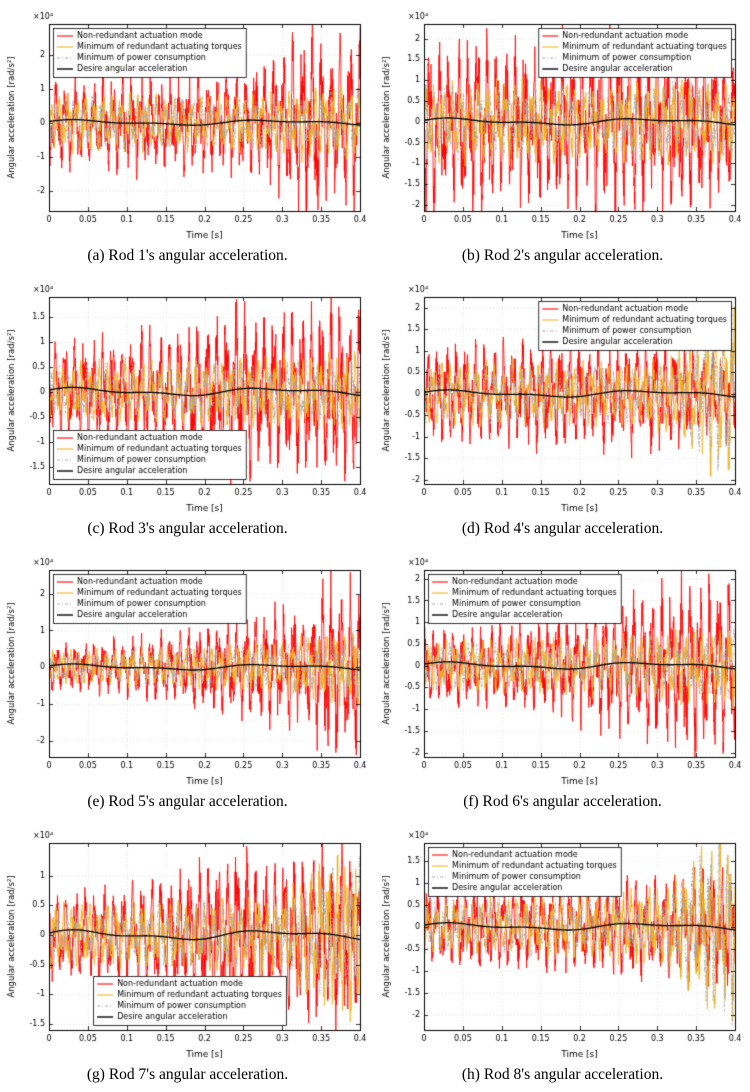  I want to click on figure-h: (h) Rod 8's angular acceleration., so click(562, 955).